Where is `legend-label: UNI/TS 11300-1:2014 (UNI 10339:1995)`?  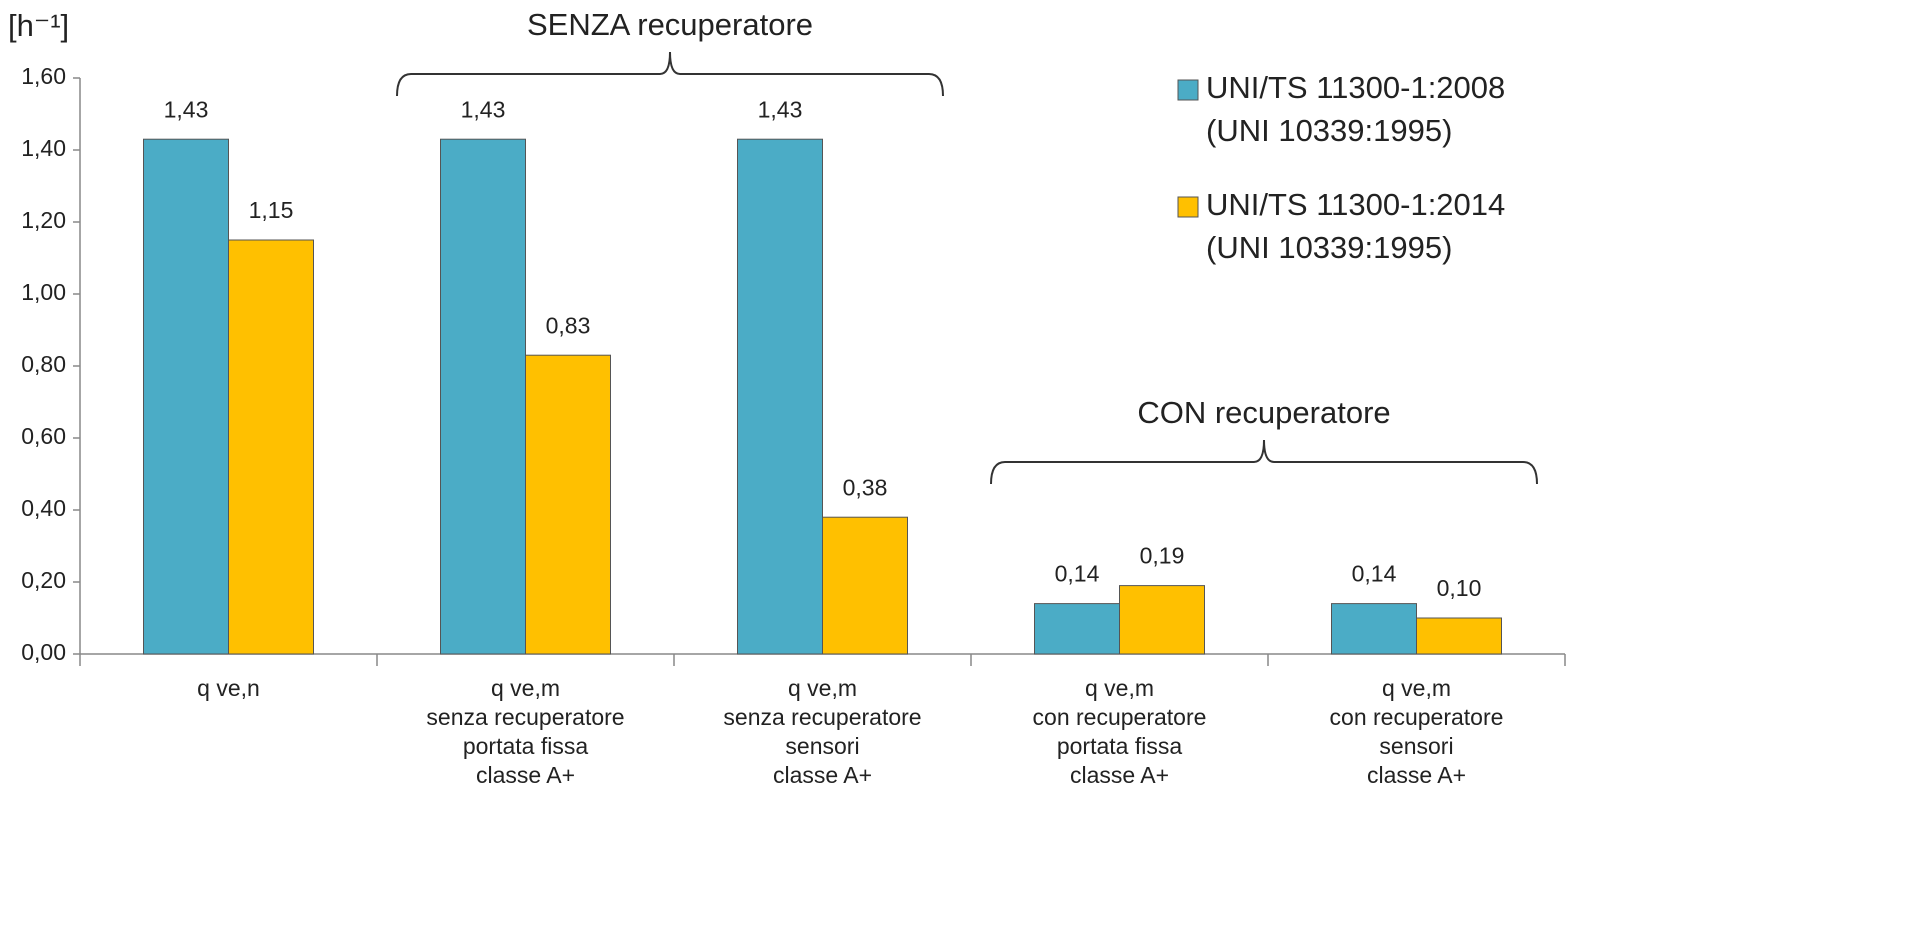 legend-label: UNI/TS 11300-1:2014 (UNI 10339:1995) is located at coordinates (1355, 226).